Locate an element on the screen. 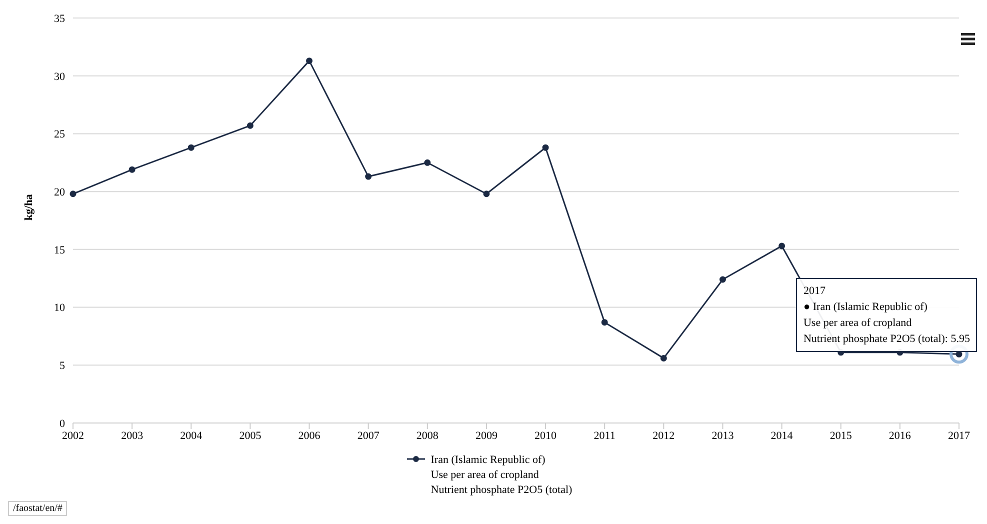 The width and height of the screenshot is (987, 524). y-tick-label: 30 is located at coordinates (60, 76).